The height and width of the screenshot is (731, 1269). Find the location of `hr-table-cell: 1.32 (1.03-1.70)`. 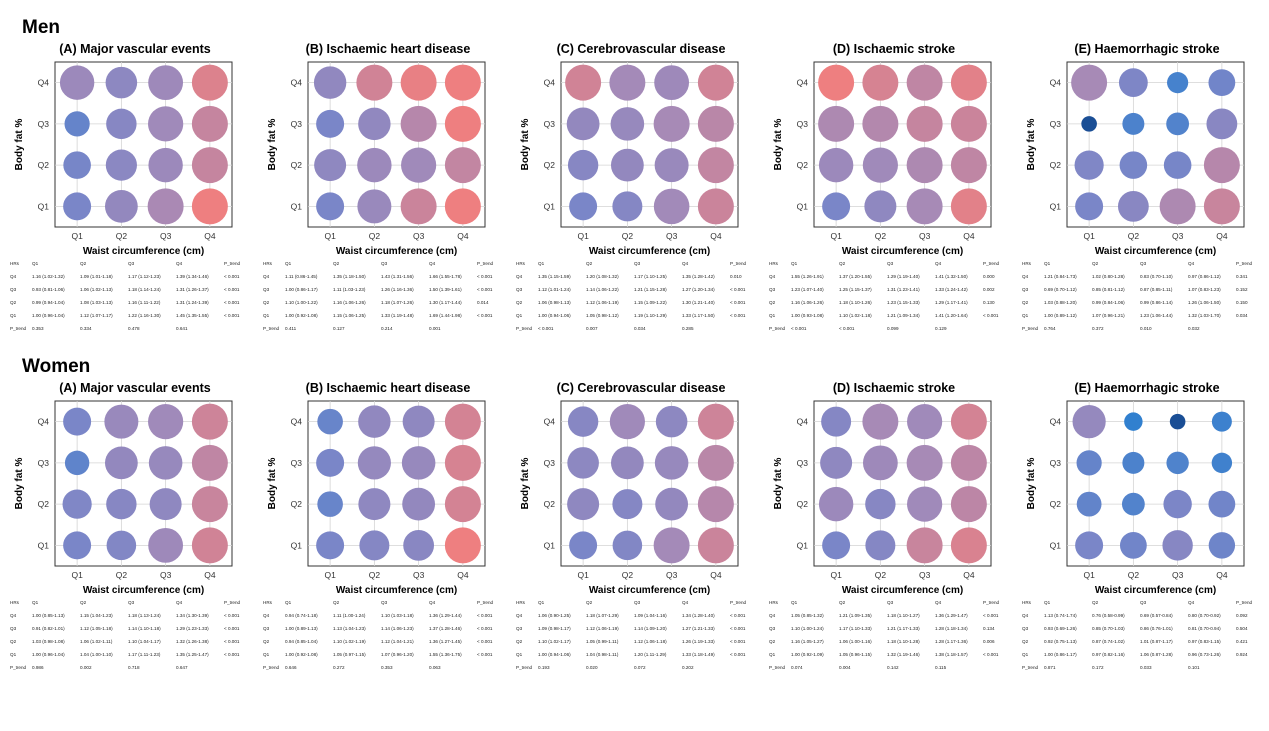

hr-table-cell: 1.32 (1.03-1.70) is located at coordinates (1204, 316).